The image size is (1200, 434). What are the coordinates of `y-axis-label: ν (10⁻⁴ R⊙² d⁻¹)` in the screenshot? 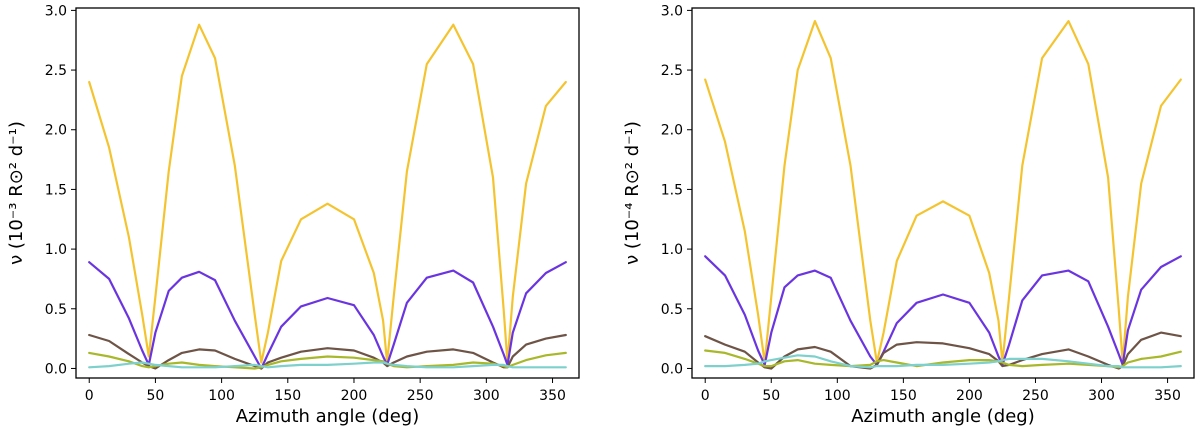 It's located at (632, 193).